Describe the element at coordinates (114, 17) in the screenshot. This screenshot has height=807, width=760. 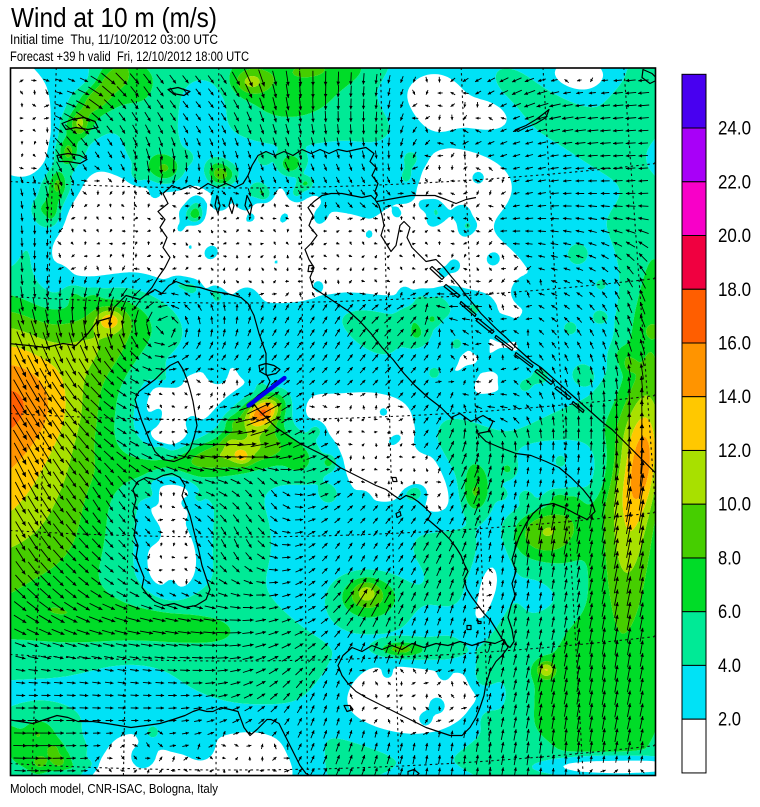
I see `svg-text: Wind at 10 m (m/s)` at that location.